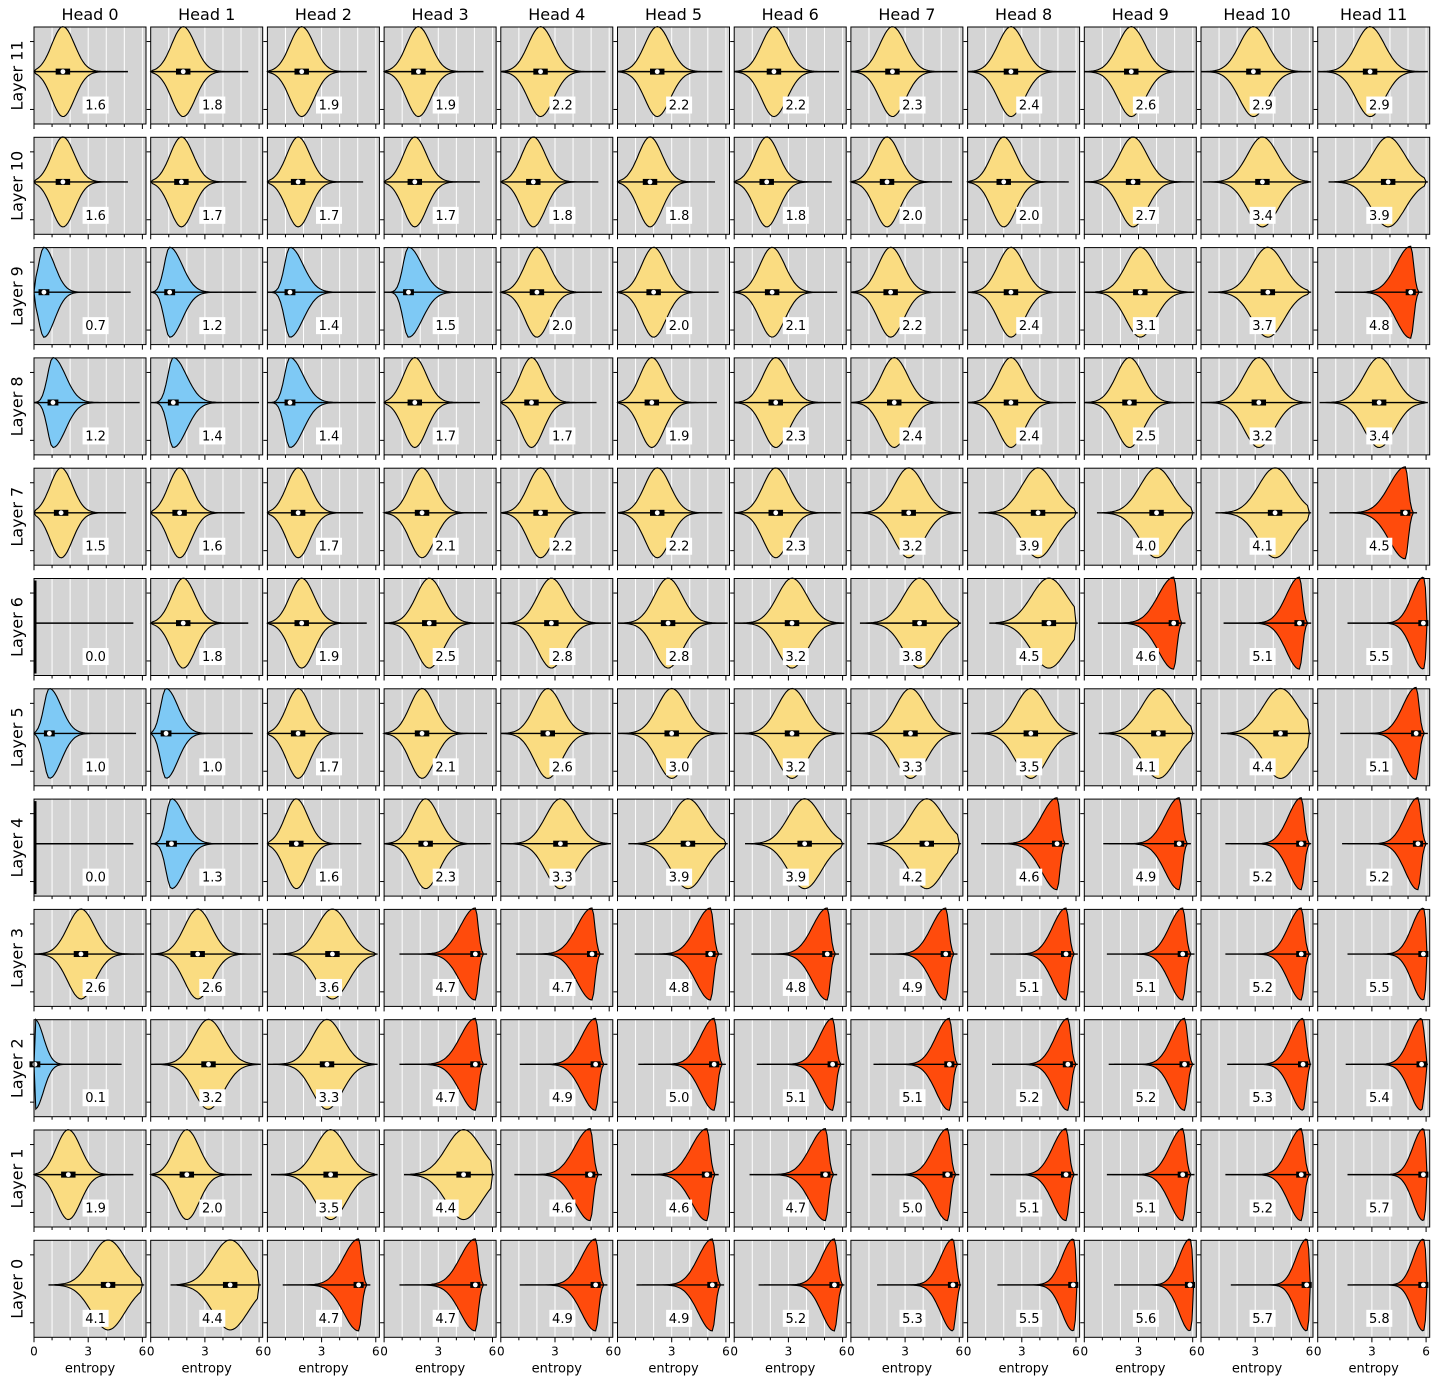 This screenshot has width=1438, height=1383. I want to click on violin-panel: 4.6, so click(671, 1179).